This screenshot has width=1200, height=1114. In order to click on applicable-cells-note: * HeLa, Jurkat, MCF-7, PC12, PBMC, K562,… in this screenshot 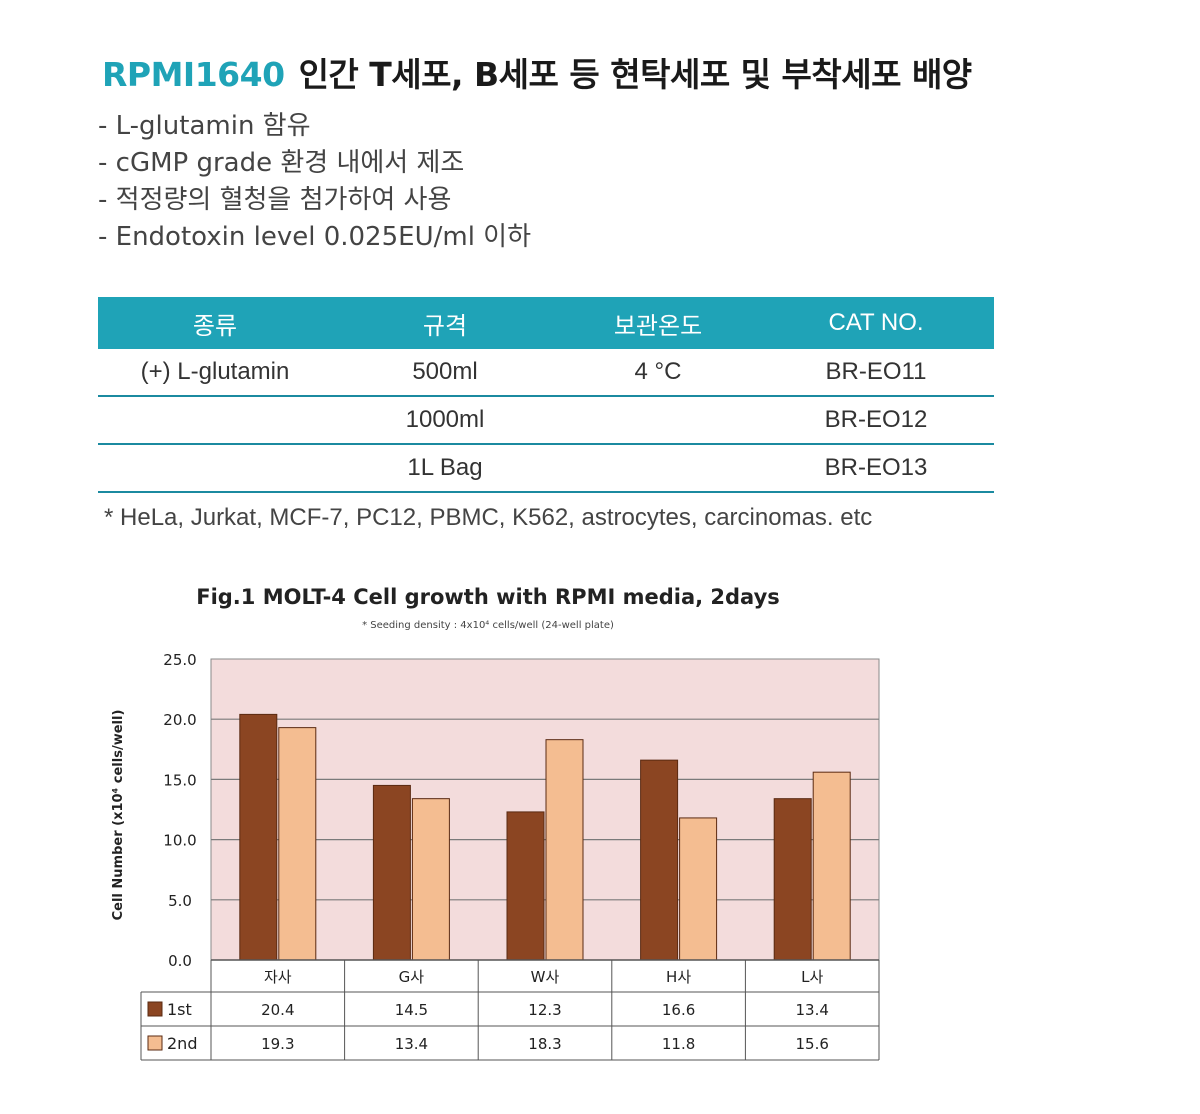, I will do `click(488, 517)`.